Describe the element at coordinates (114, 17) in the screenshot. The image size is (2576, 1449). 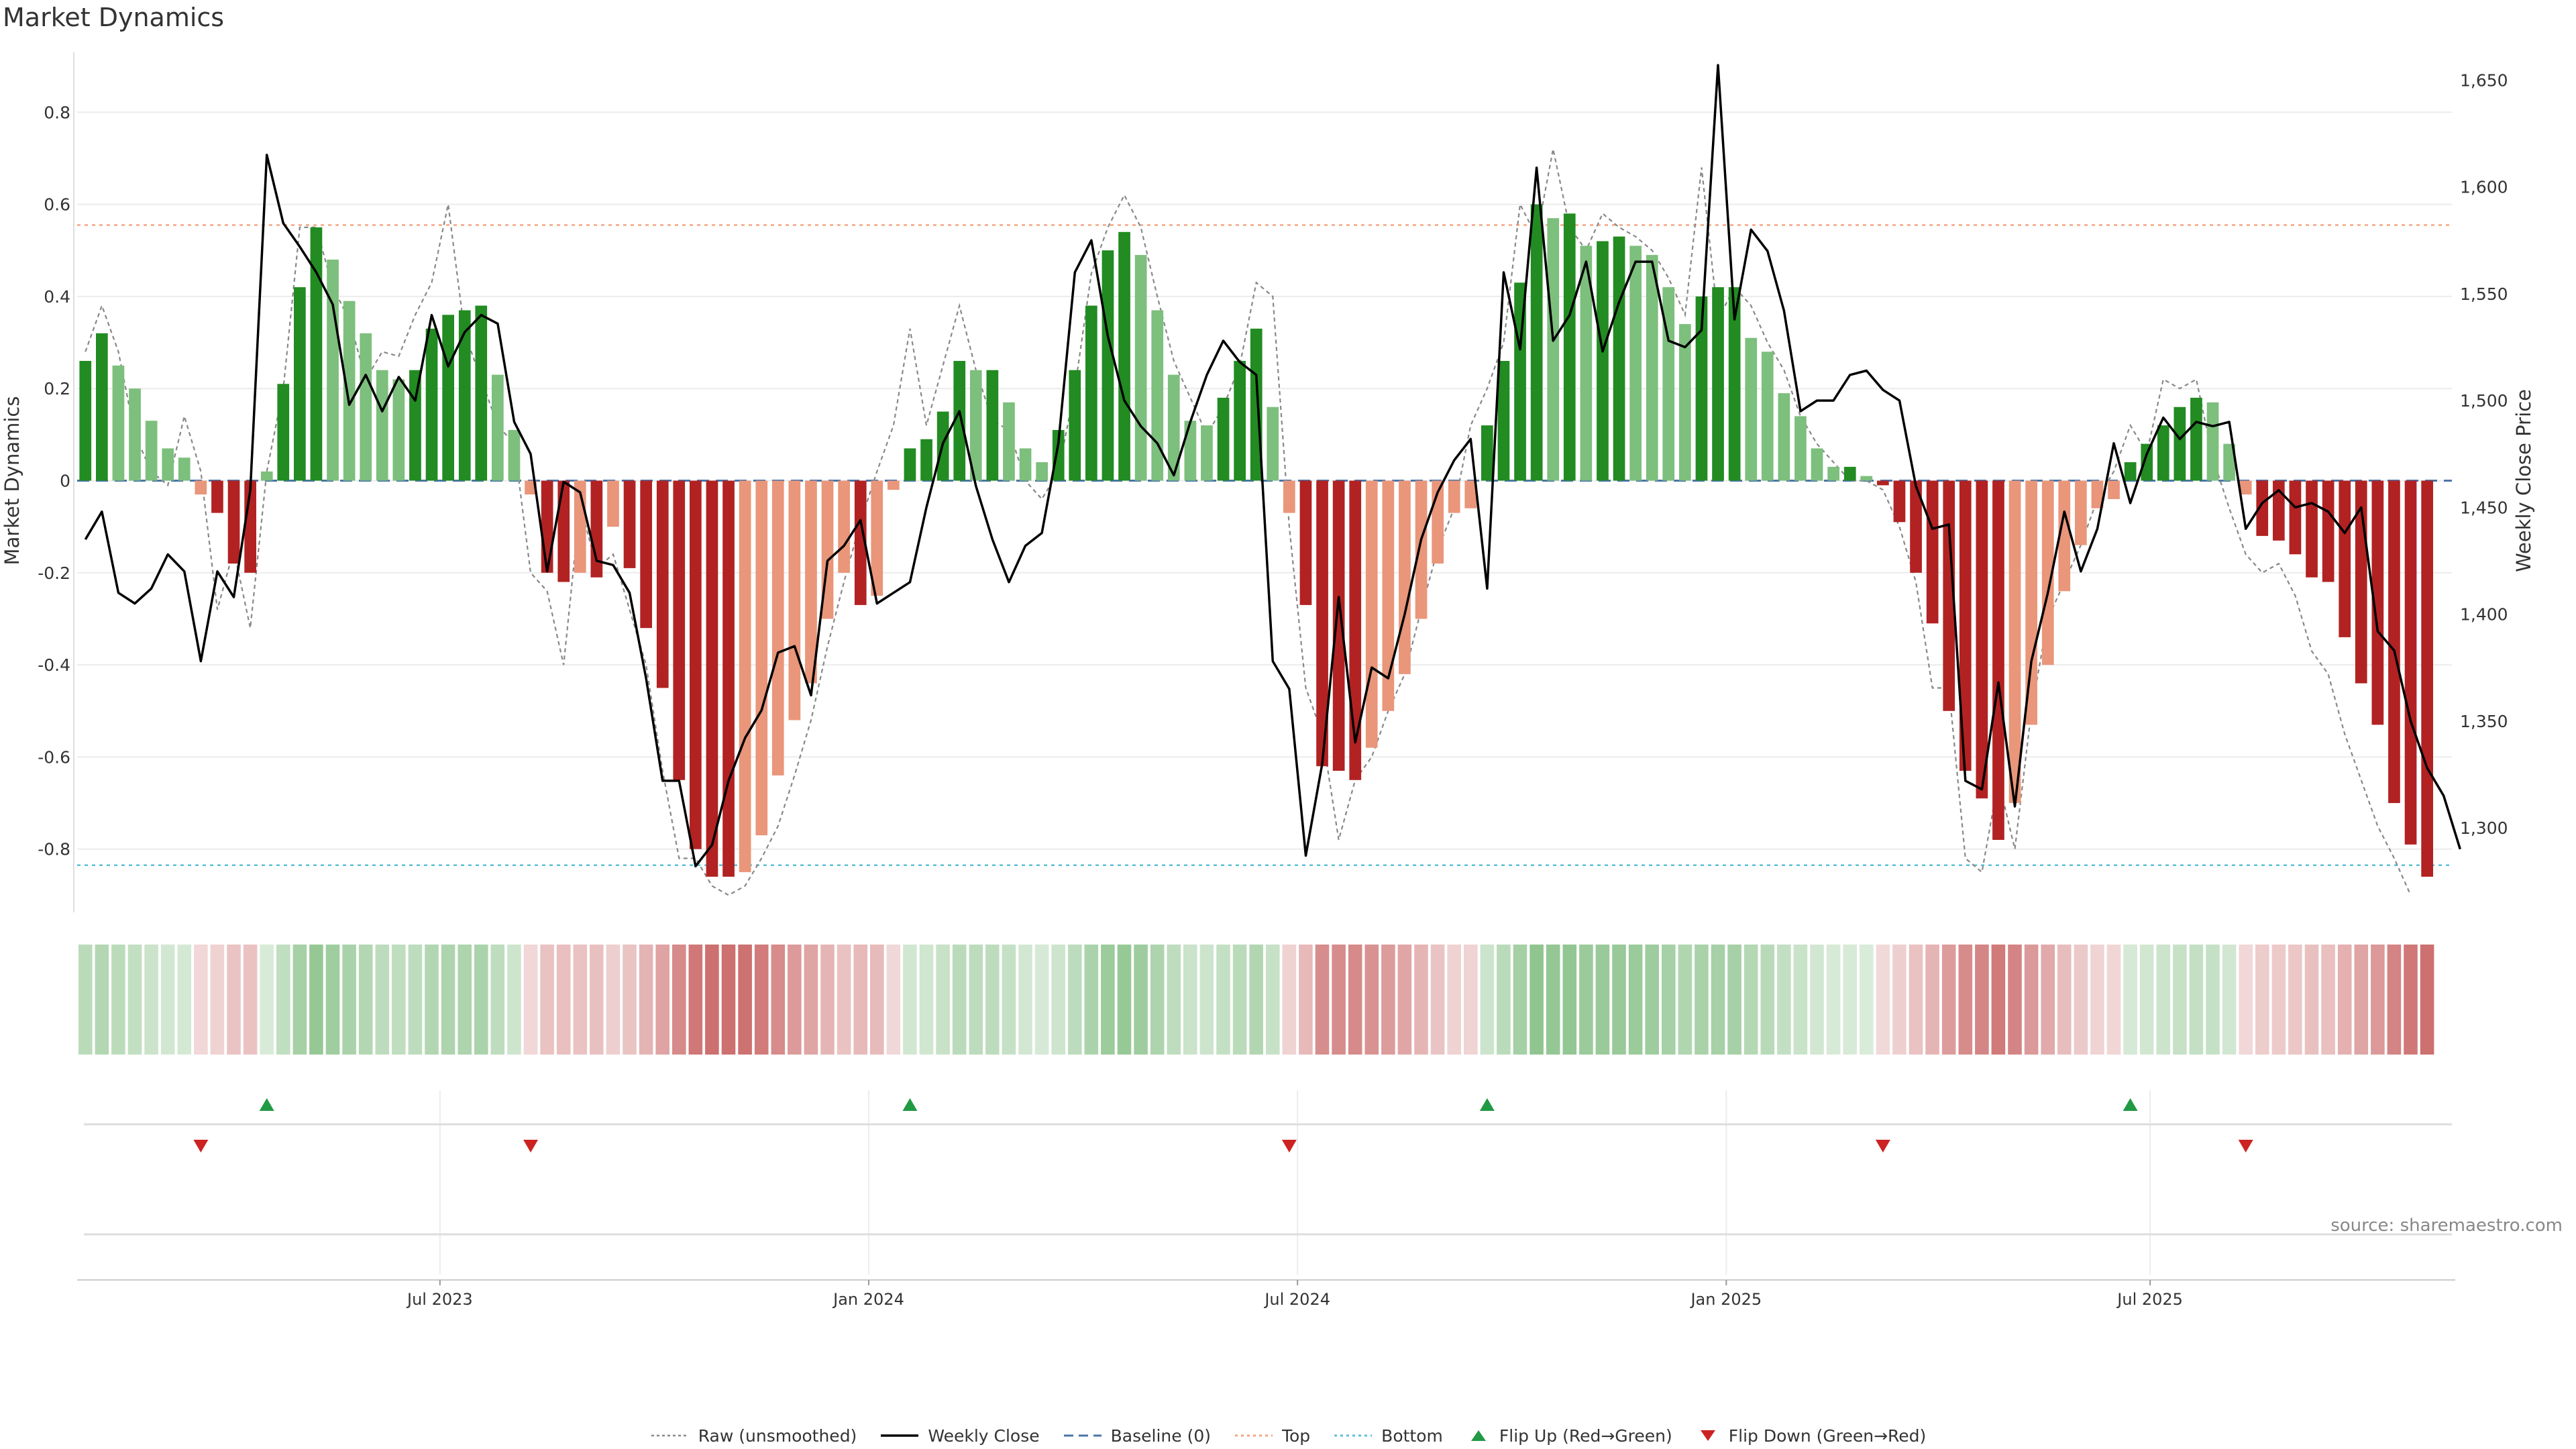
I see `page-title: Market Dynamics` at that location.